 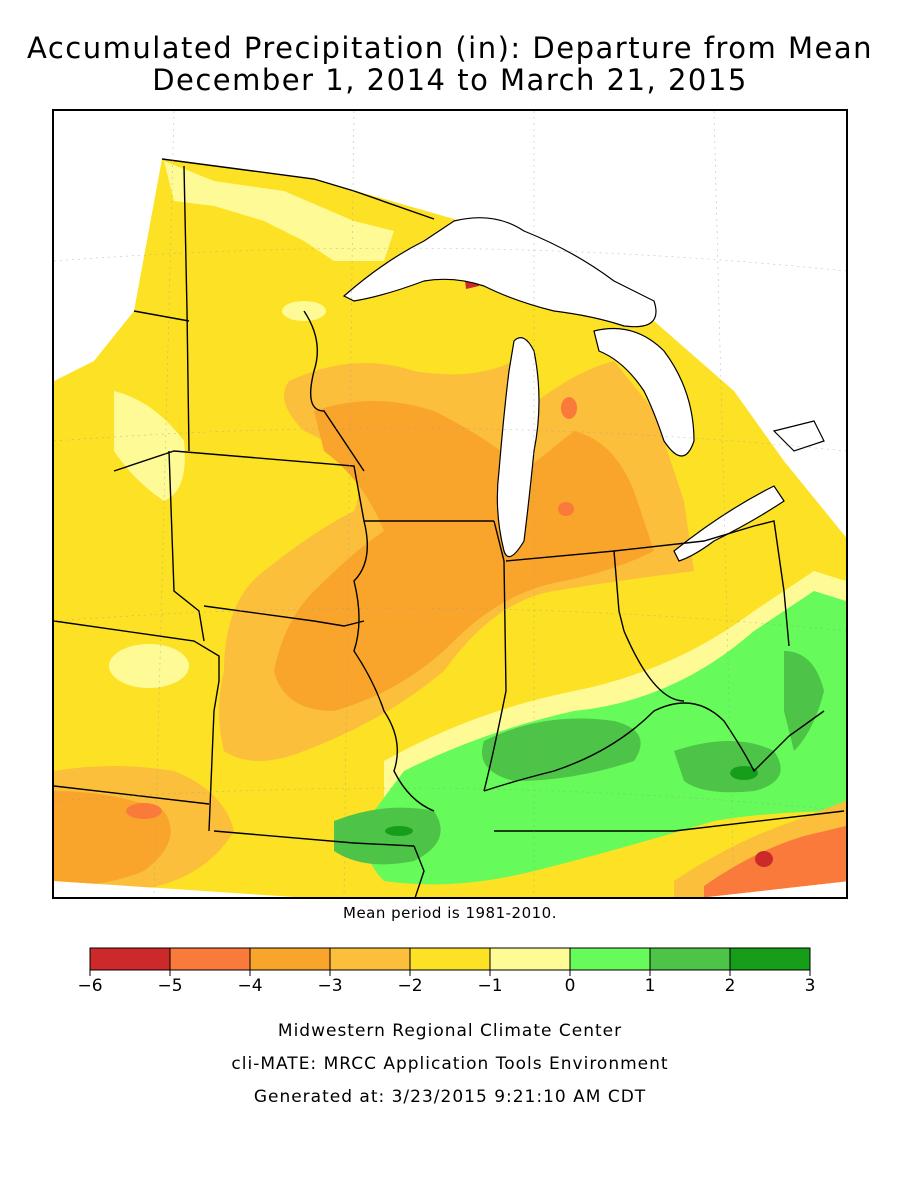 I want to click on lake-erie, so click(x=729, y=523).